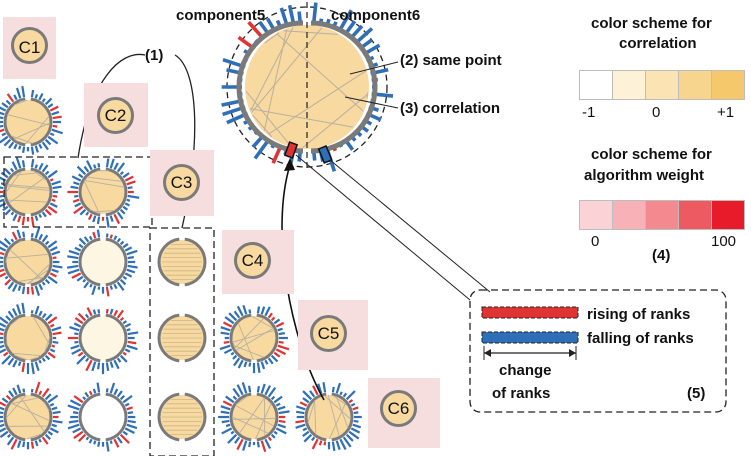  I want to click on weight-color-bar, so click(662, 215).